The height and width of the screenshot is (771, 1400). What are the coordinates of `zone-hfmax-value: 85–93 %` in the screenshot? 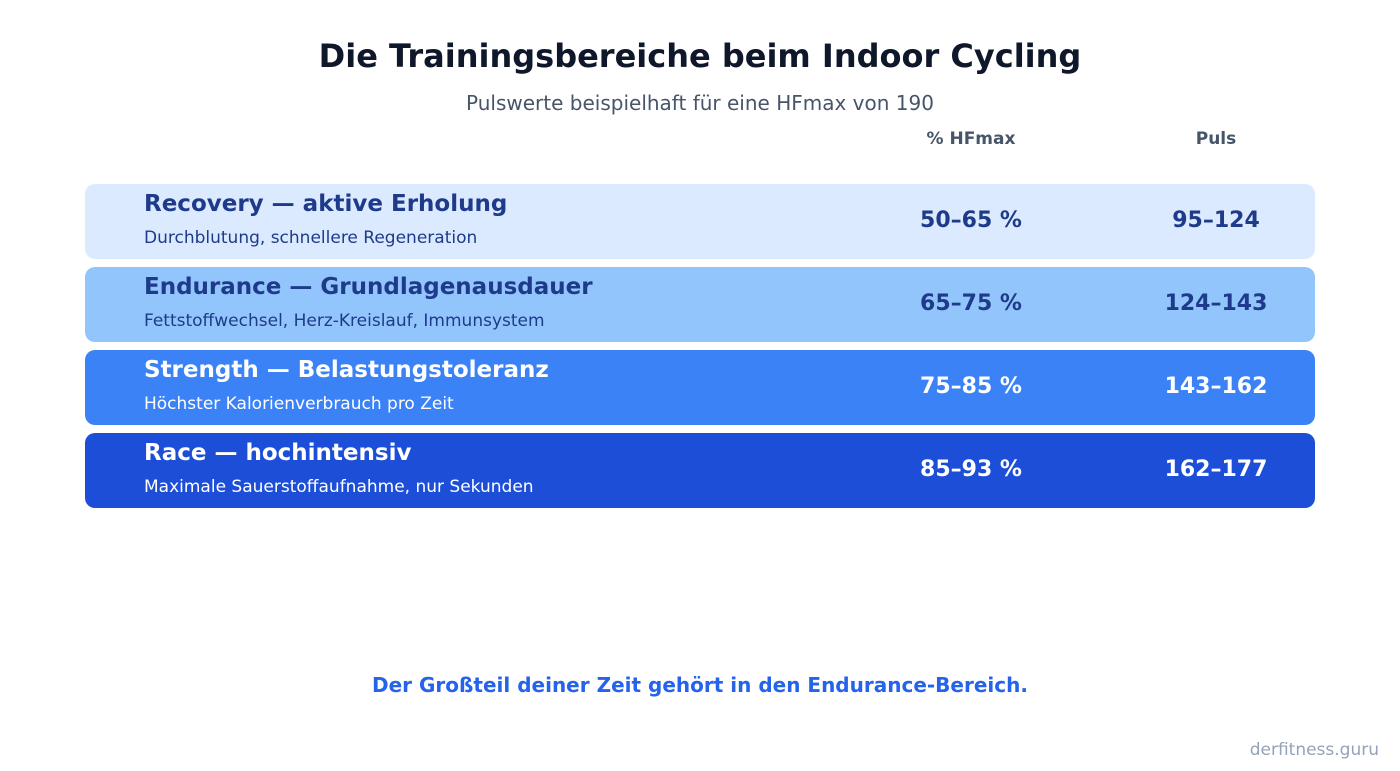 It's located at (971, 469).